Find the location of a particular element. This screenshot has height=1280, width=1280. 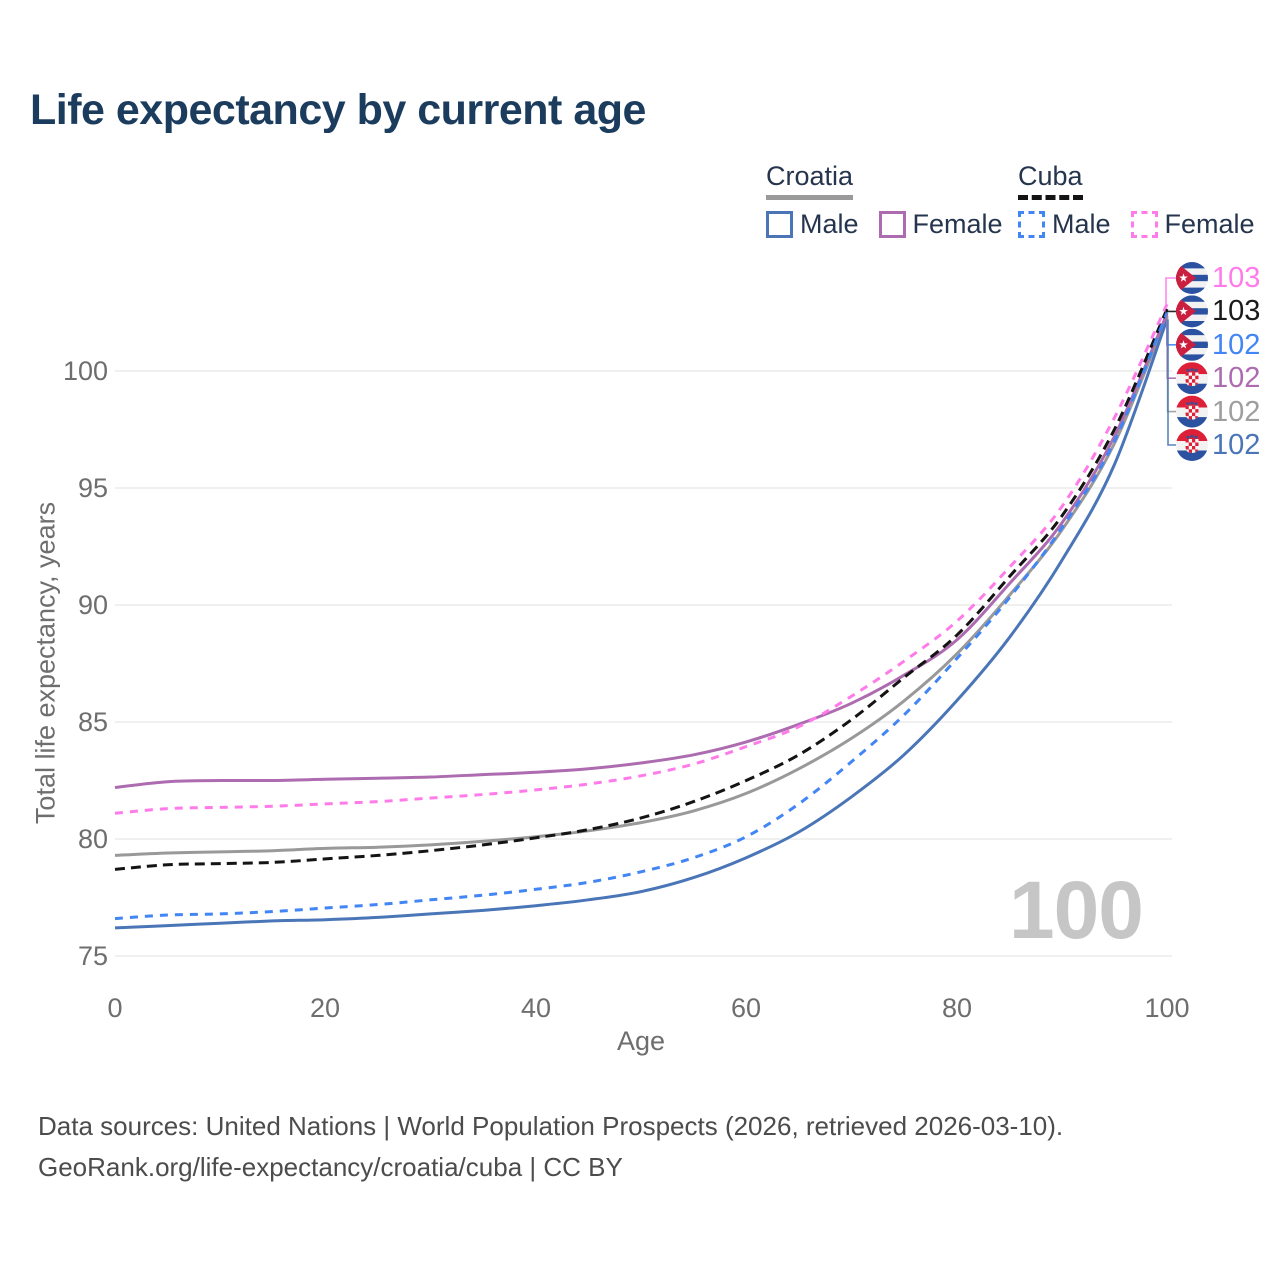

x-tick-label: 20 is located at coordinates (325, 1008).